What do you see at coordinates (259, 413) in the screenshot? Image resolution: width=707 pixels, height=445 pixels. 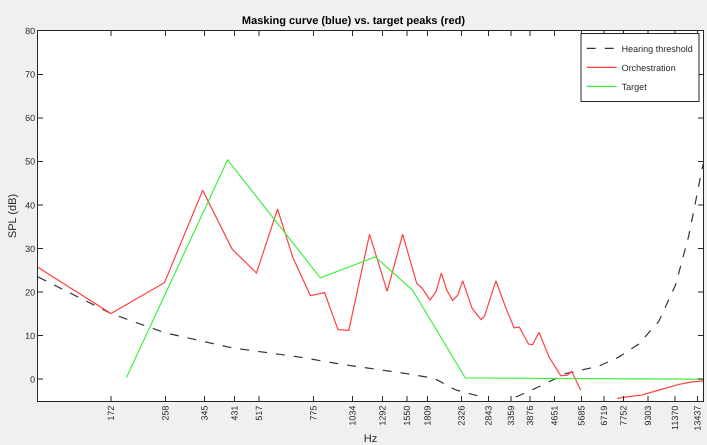 I see `x-tick-label: 517` at bounding box center [259, 413].